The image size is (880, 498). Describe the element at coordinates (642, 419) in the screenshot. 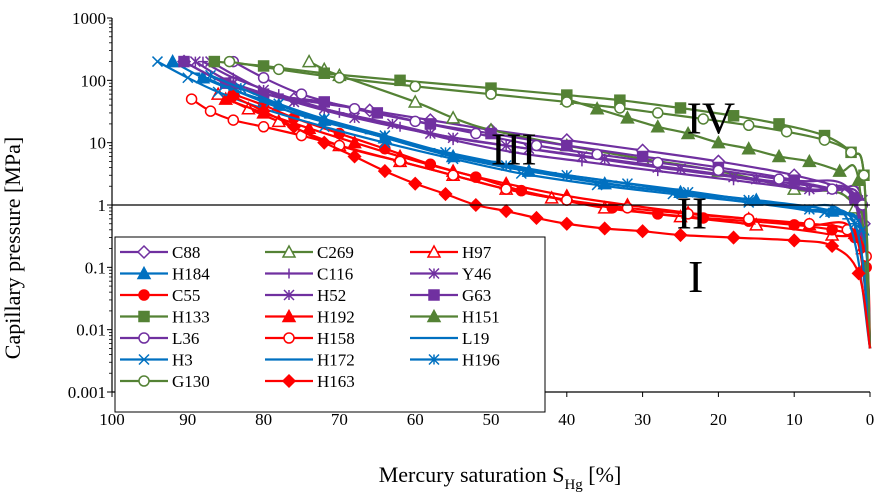

I see `x-tick-label: 30` at that location.